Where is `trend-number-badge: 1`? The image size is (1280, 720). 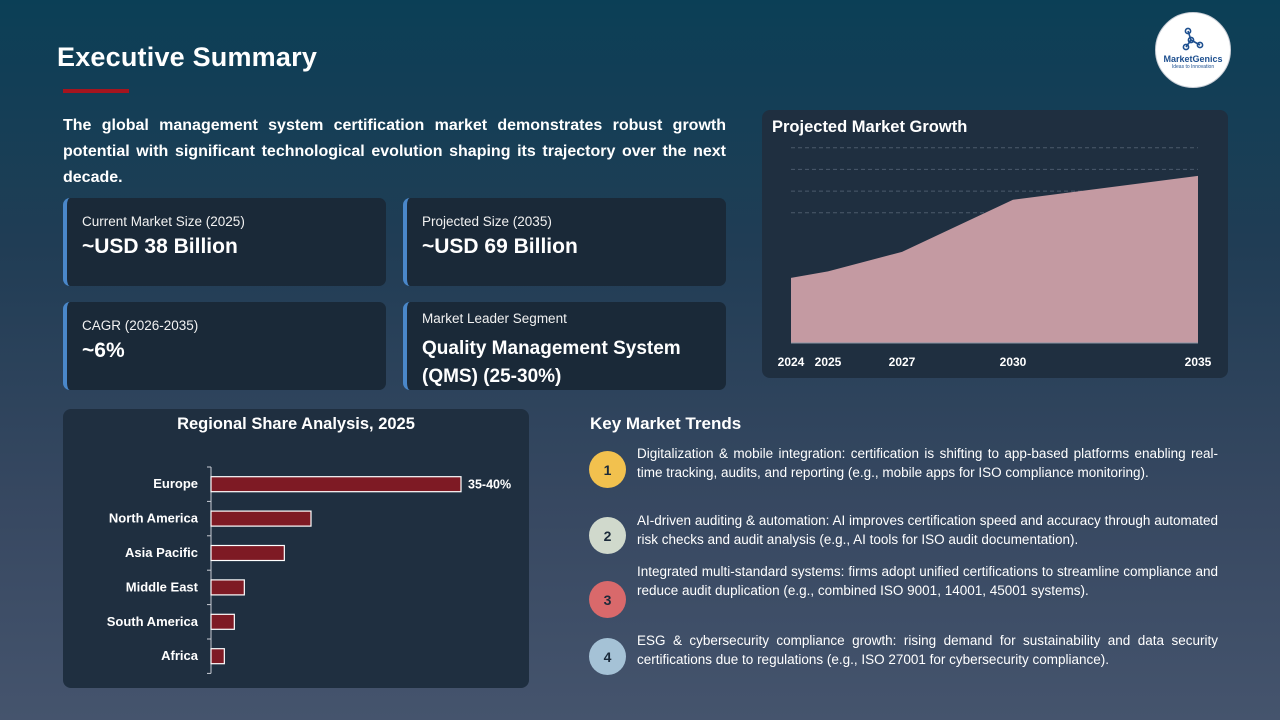 trend-number-badge: 1 is located at coordinates (607, 469).